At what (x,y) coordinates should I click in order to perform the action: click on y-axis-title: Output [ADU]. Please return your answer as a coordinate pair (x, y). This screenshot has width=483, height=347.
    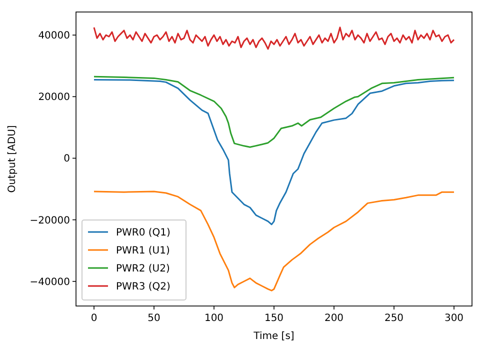
    Looking at the image, I should click on (12, 159).